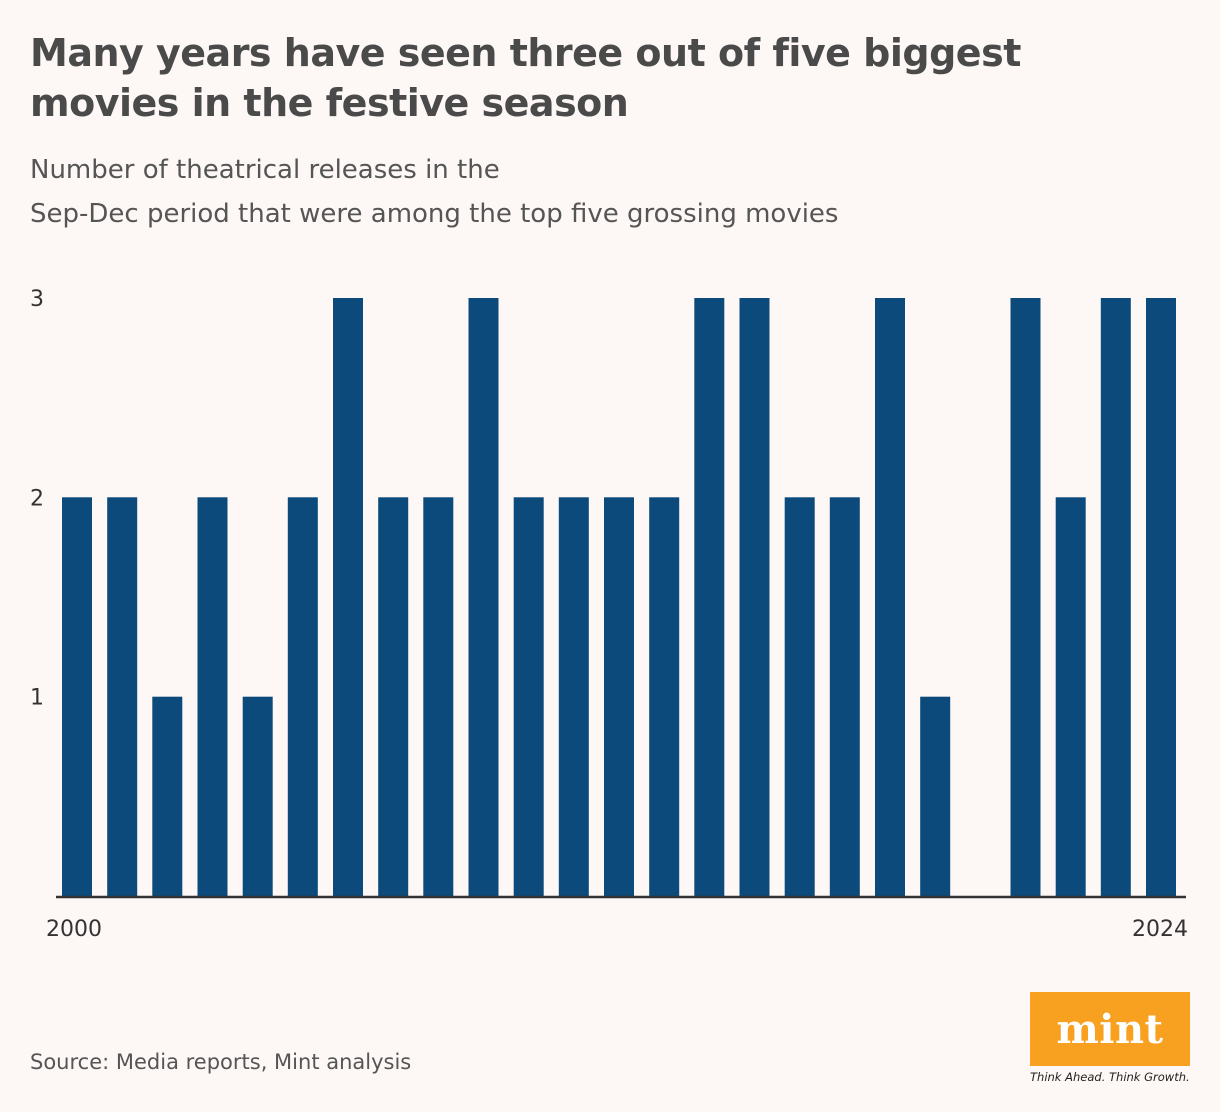  Describe the element at coordinates (1115, 597) in the screenshot. I see `bar-2023` at that location.